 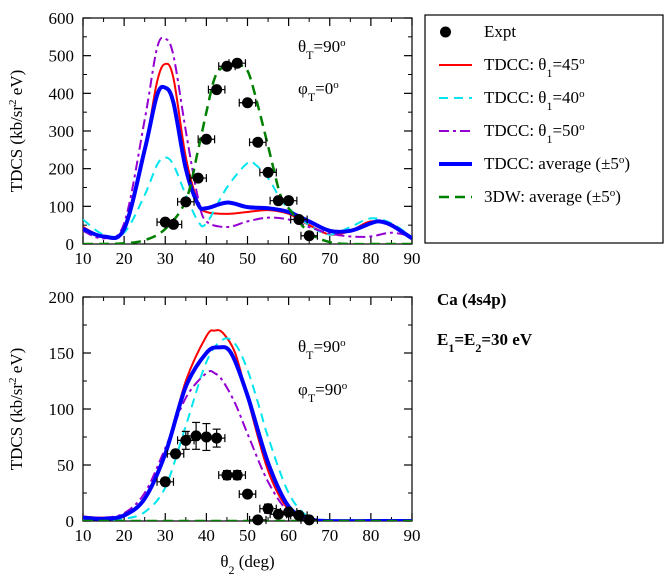 I want to click on legend-label: 3DW: average (±5o), so click(x=552, y=196).